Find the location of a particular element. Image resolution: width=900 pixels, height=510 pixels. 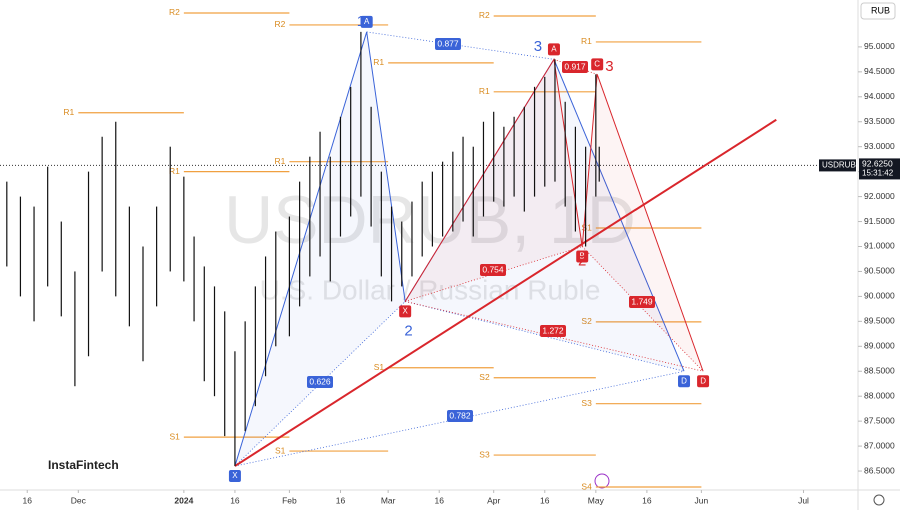

watermark: USDRUB, 1D is located at coordinates (430, 220).